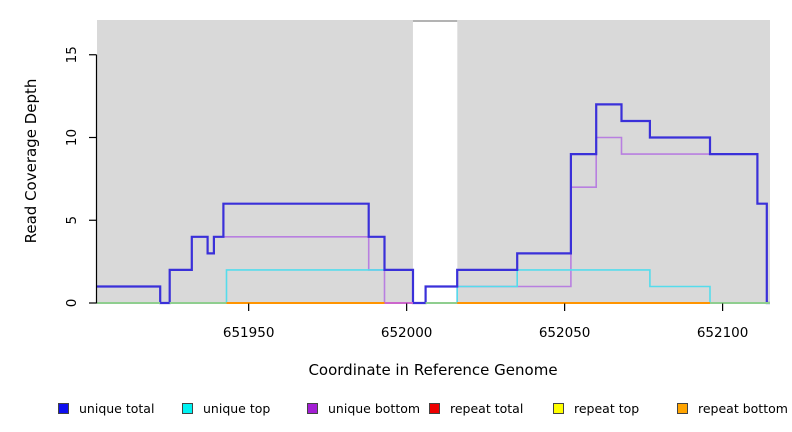 The height and width of the screenshot is (432, 792). Describe the element at coordinates (487, 408) in the screenshot. I see `legend-label: repeat total` at that location.